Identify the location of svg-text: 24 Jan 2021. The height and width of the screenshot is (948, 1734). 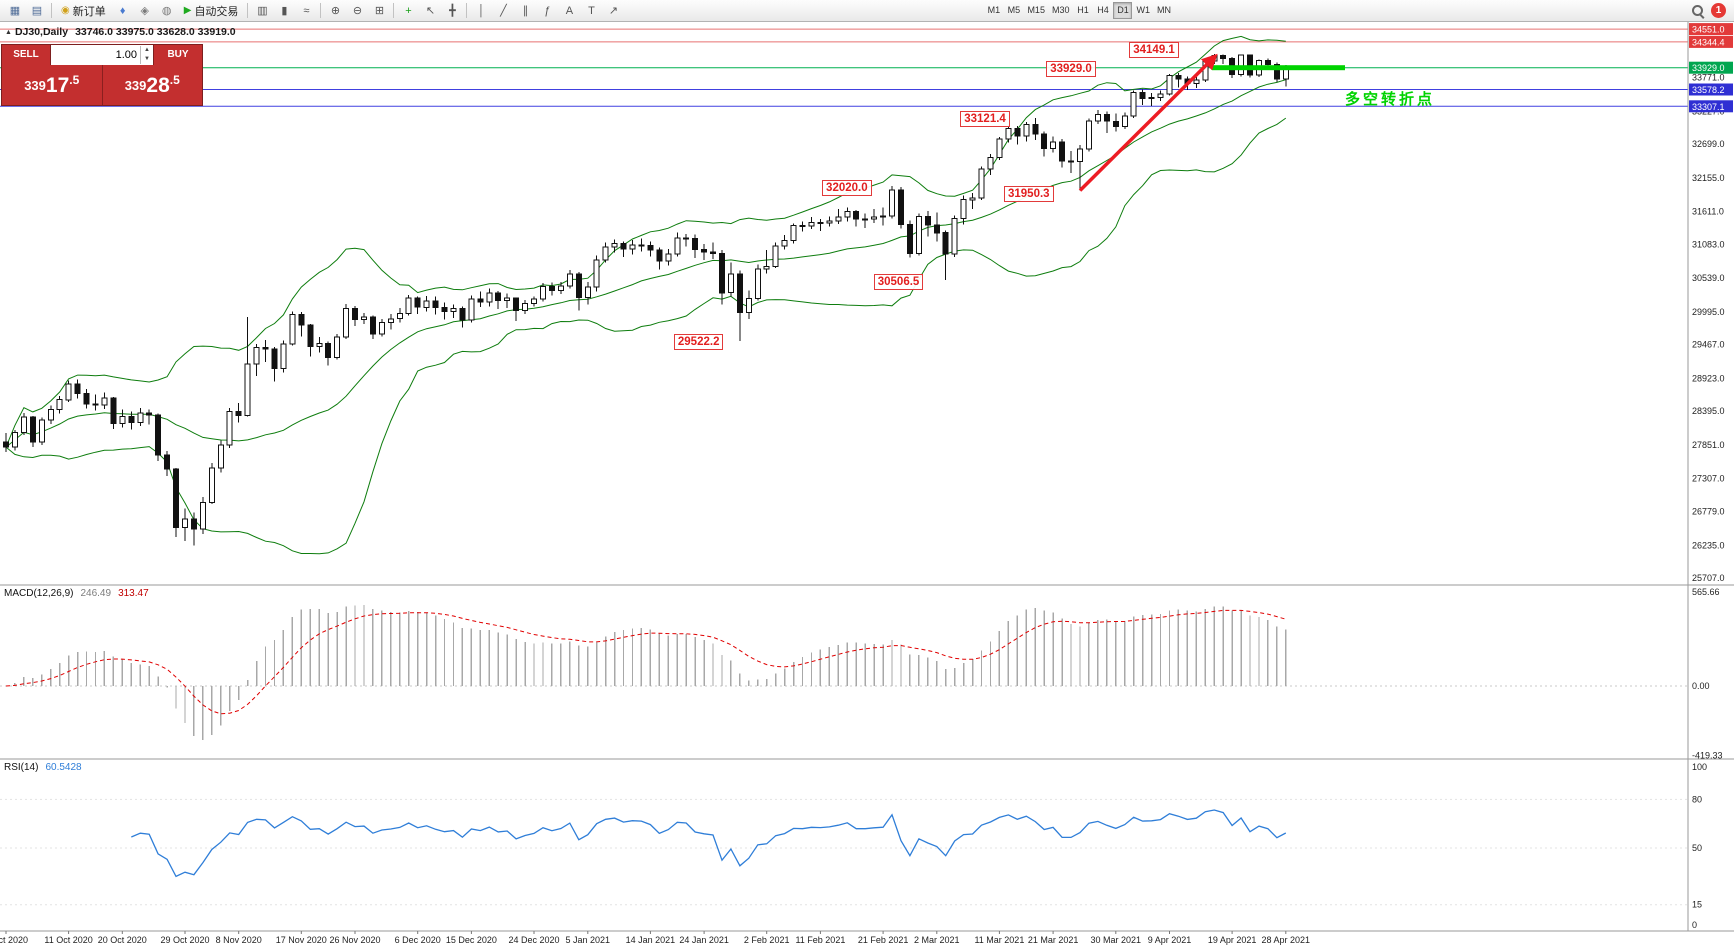
(704, 940).